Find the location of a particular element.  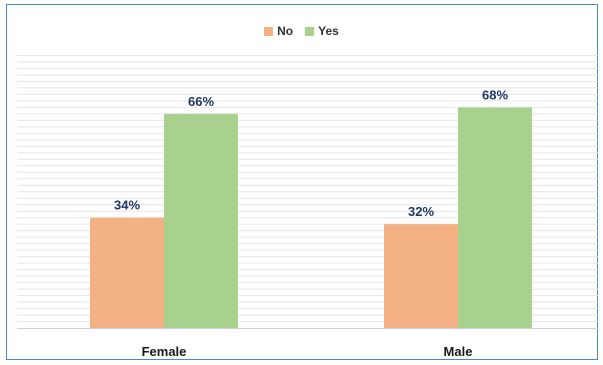

bar-yes-female is located at coordinates (201, 220).